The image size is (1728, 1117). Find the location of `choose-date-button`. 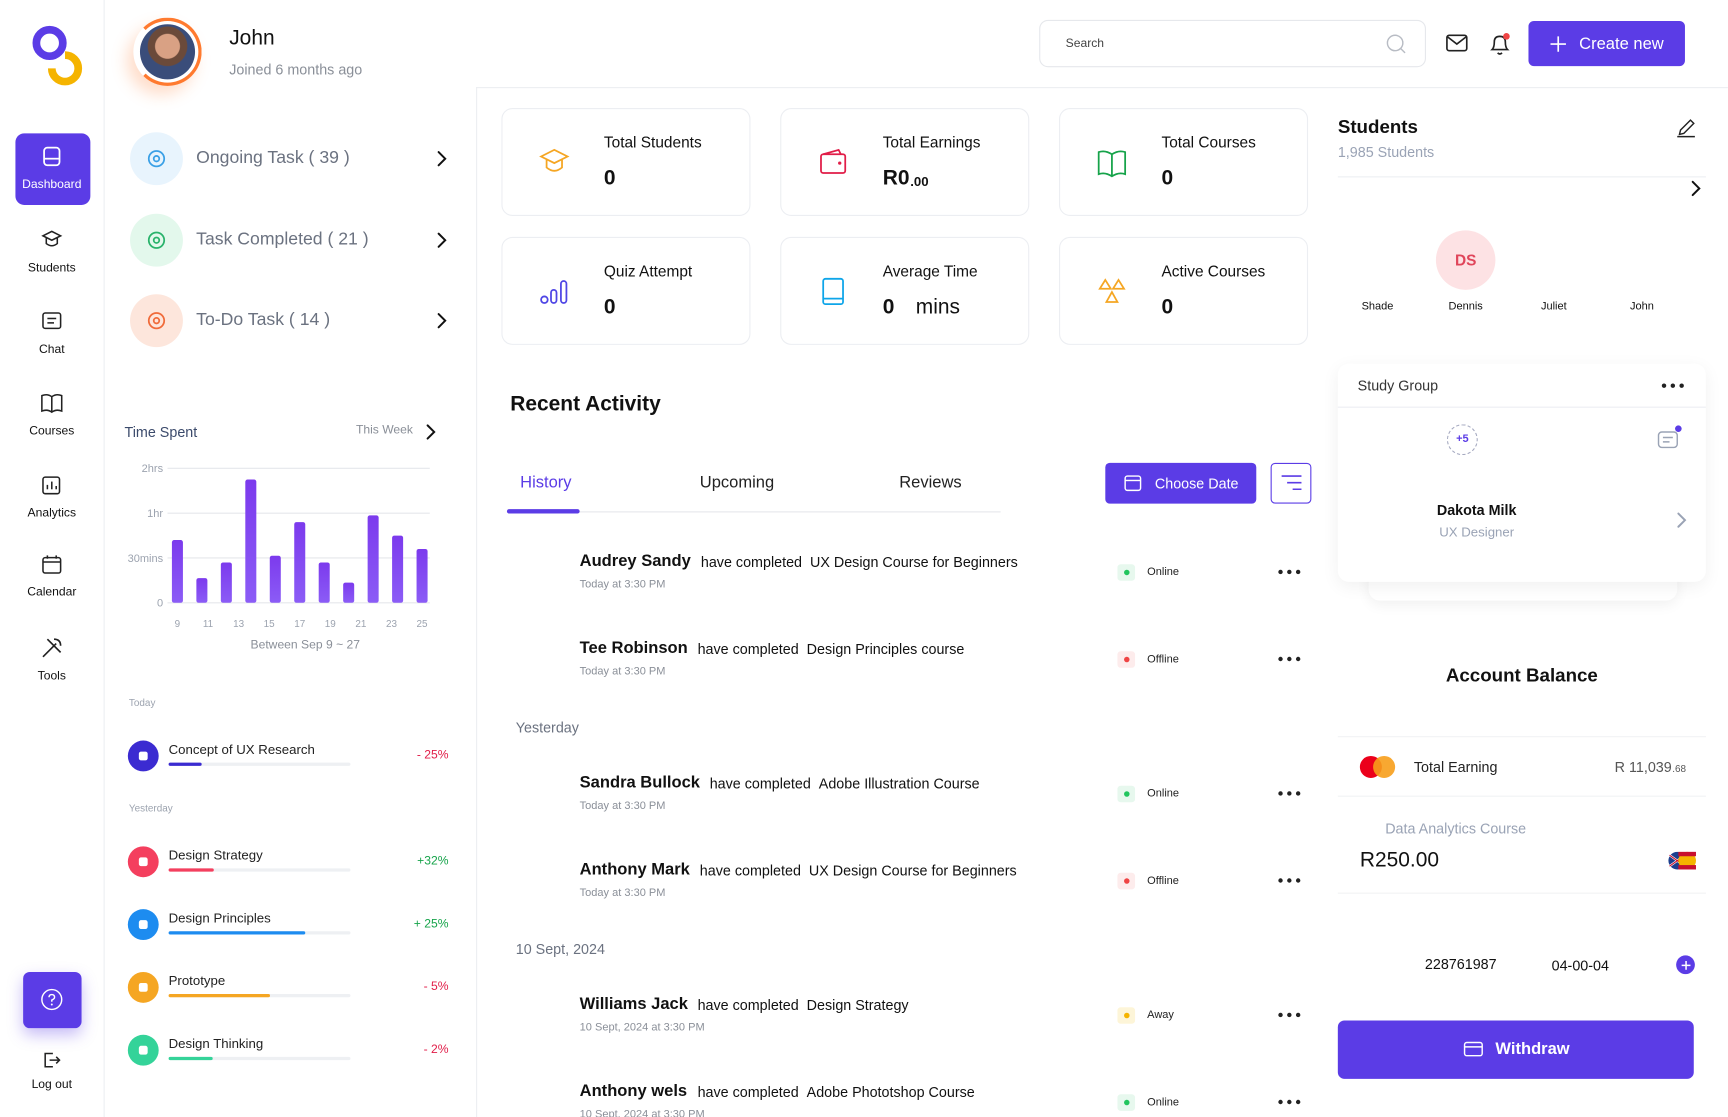

choose-date-button is located at coordinates (1181, 483).